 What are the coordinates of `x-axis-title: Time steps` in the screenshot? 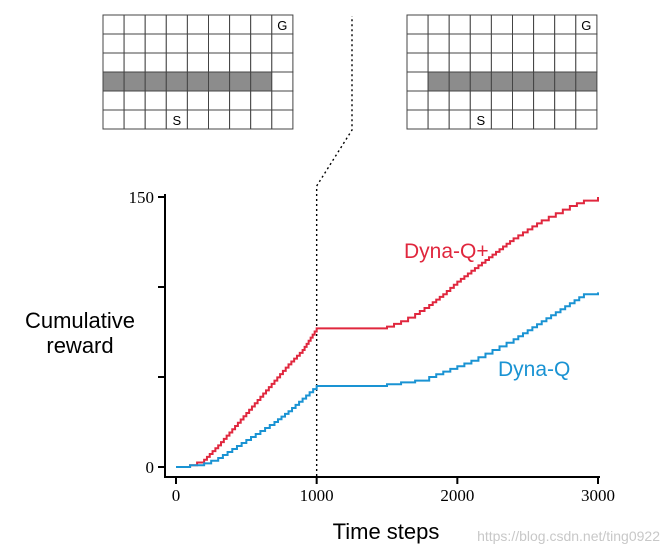 It's located at (386, 531).